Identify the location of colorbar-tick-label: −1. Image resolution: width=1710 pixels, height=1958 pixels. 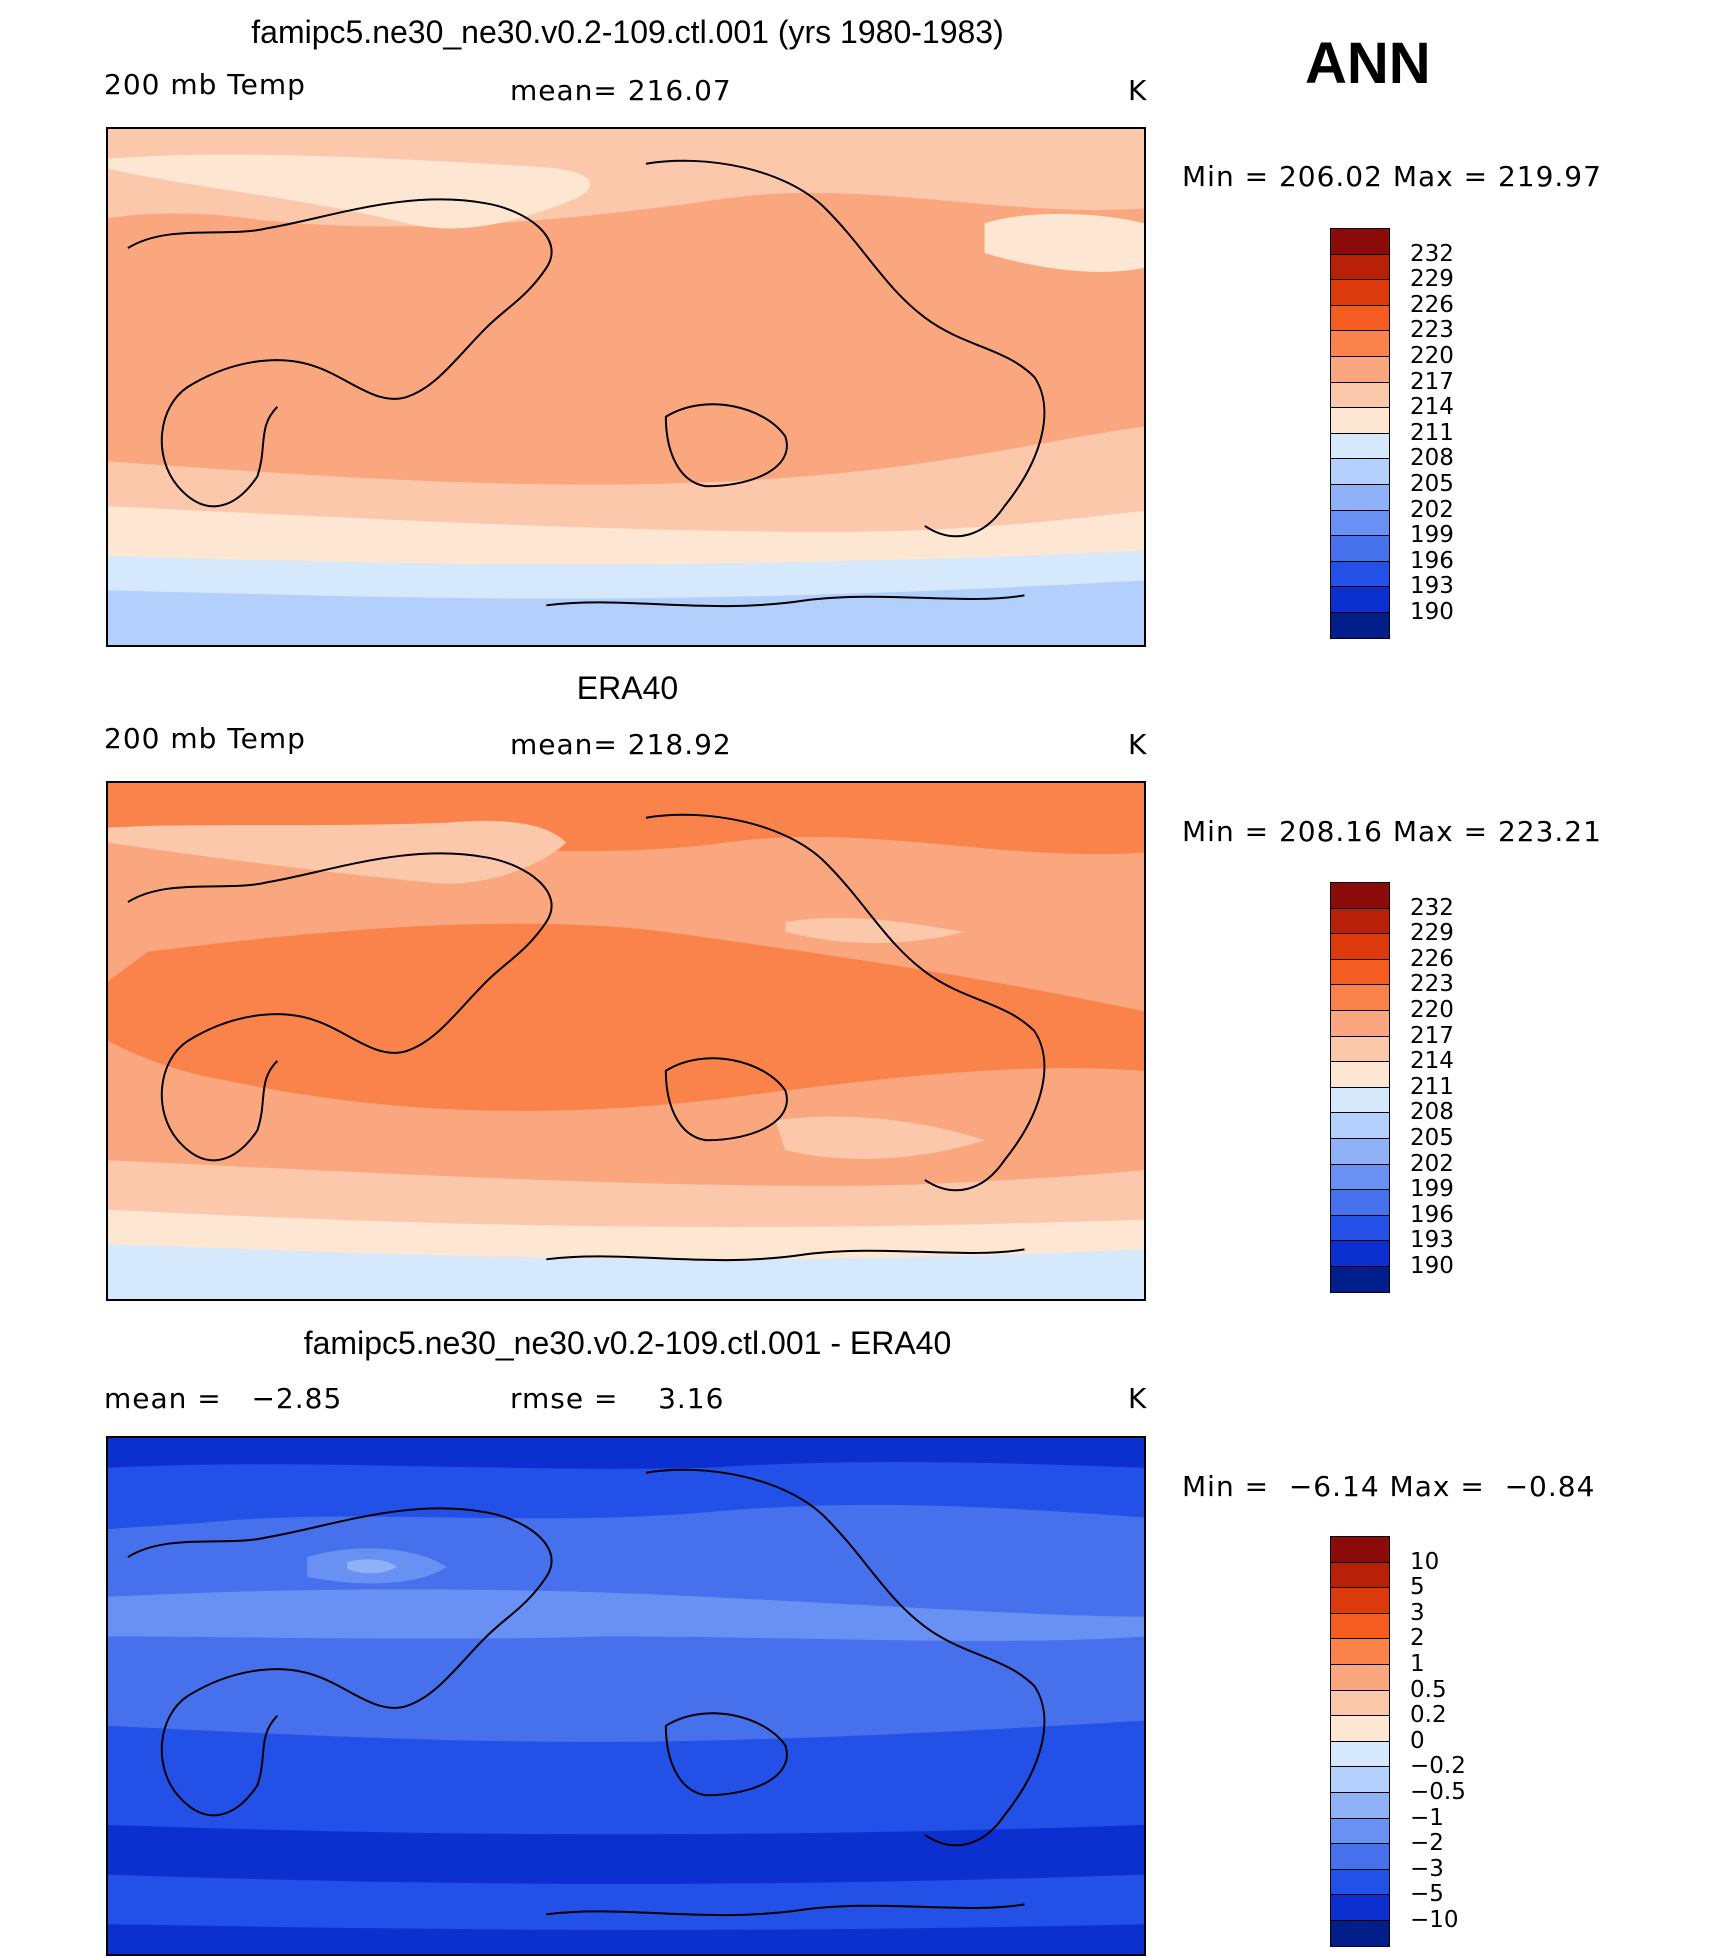
(1427, 1817).